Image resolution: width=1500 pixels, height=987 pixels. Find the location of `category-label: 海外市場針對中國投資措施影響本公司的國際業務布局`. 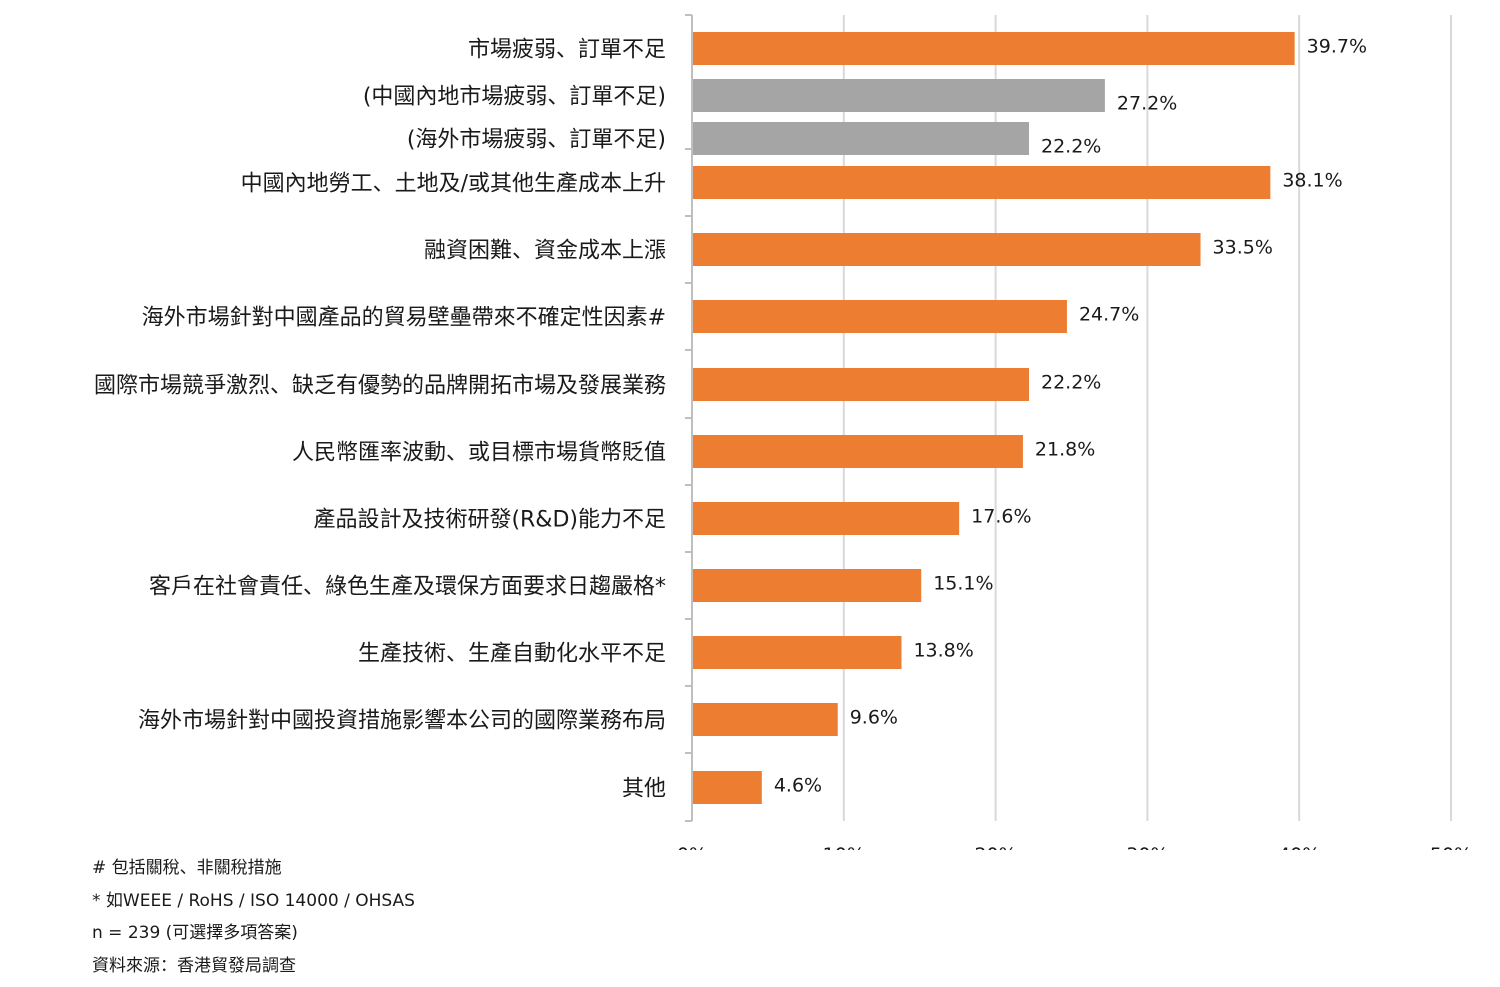

category-label: 海外市場針對中國投資措施影響本公司的國際業務布局 is located at coordinates (402, 721).